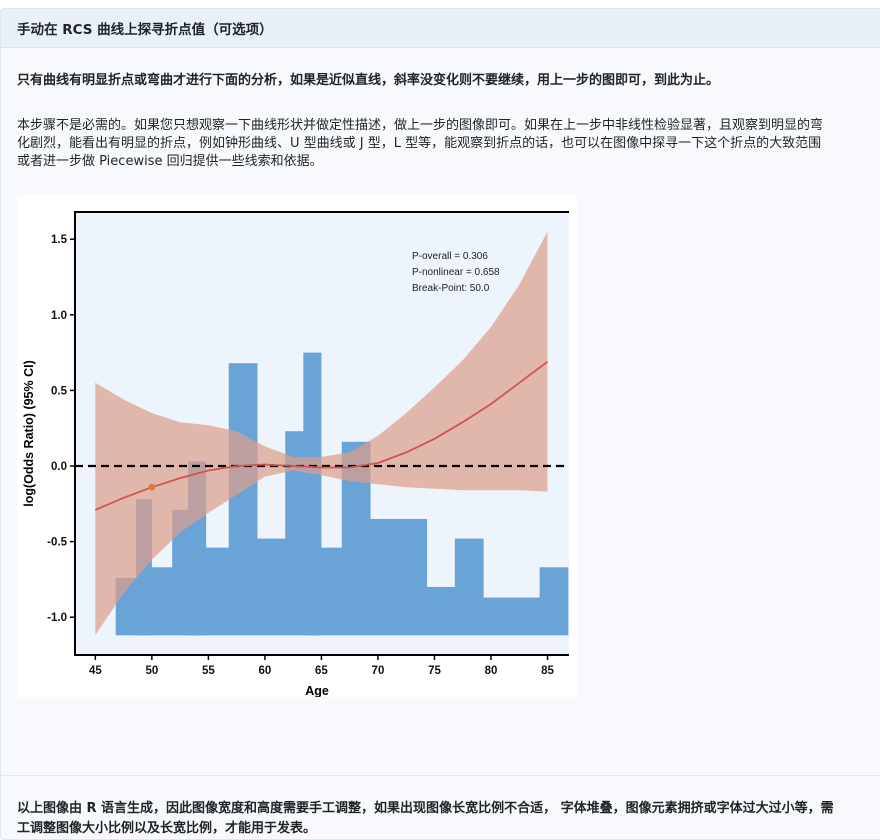 The image size is (880, 840). I want to click on x-tick-label: 65, so click(321, 671).